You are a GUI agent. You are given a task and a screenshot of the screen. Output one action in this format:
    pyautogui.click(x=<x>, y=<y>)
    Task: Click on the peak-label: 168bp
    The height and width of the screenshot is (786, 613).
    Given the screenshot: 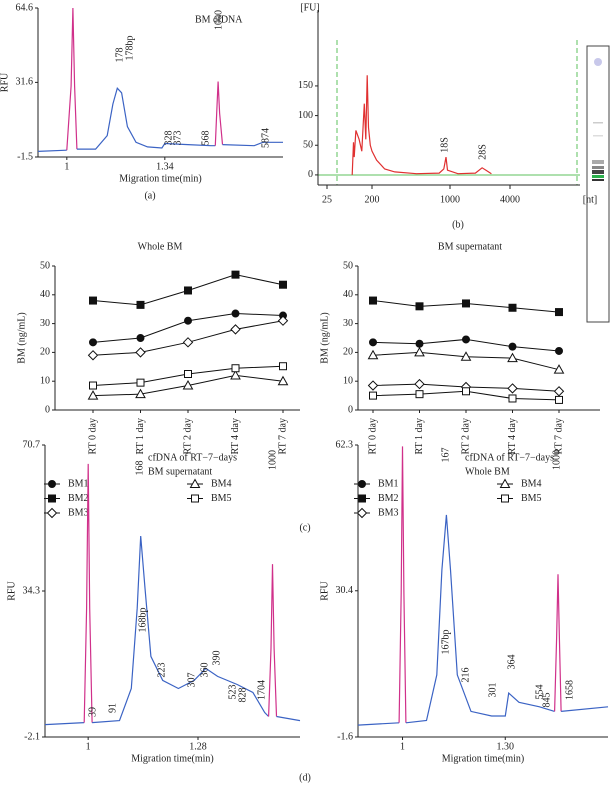 What is the action you would take?
    pyautogui.click(x=142, y=620)
    